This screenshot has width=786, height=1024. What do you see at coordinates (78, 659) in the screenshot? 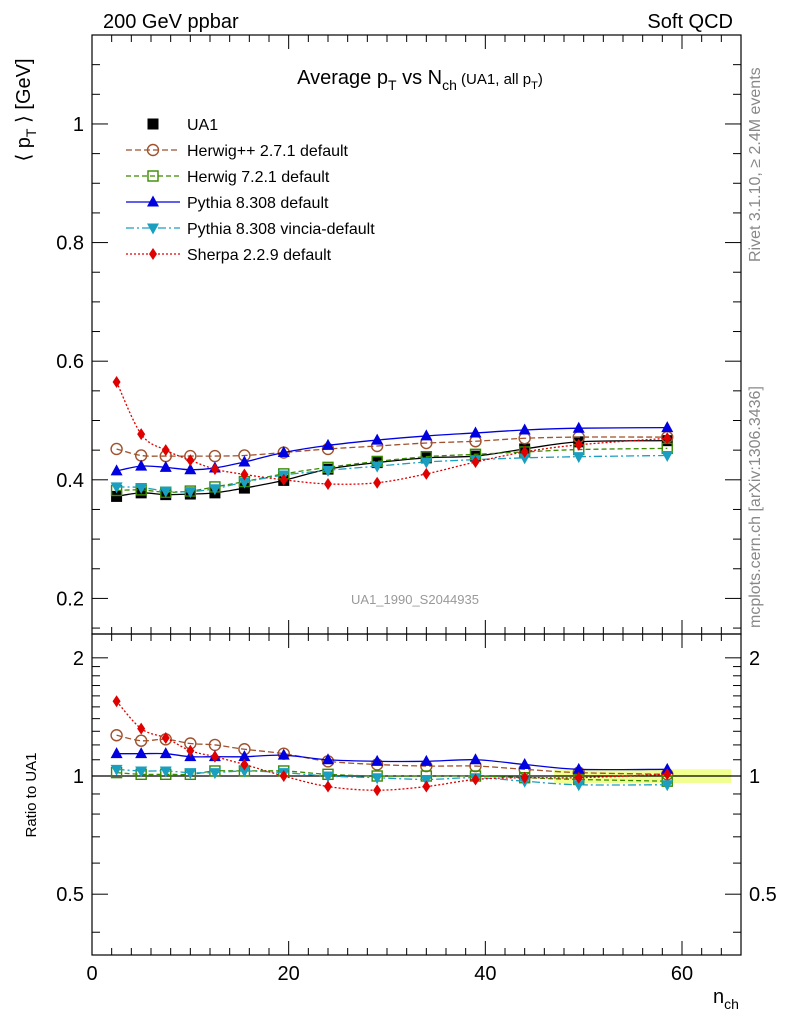
I see `y-tick-label: 2` at bounding box center [78, 659].